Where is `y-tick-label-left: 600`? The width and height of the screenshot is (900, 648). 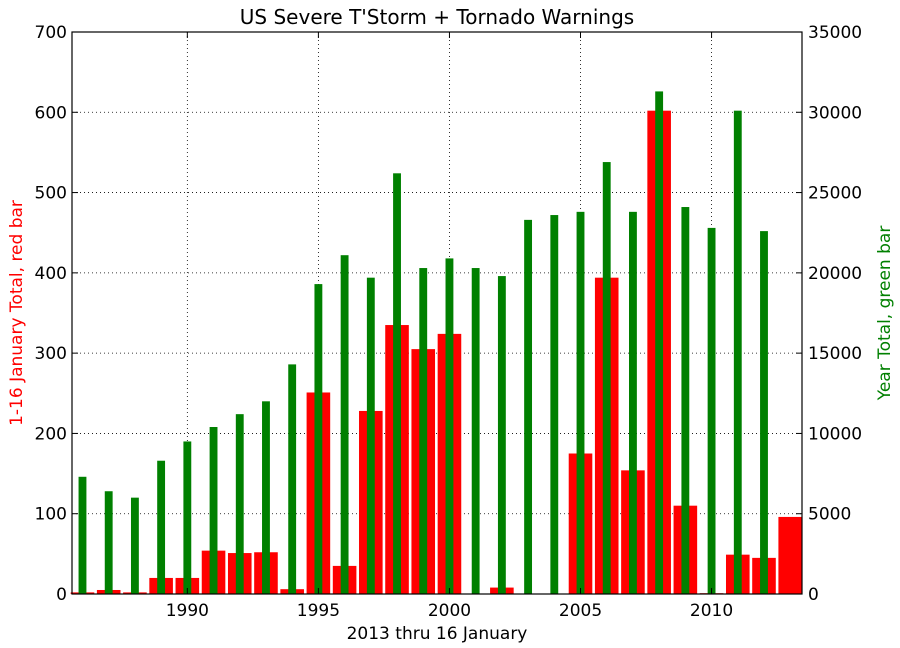 y-tick-label-left: 600 is located at coordinates (51, 113).